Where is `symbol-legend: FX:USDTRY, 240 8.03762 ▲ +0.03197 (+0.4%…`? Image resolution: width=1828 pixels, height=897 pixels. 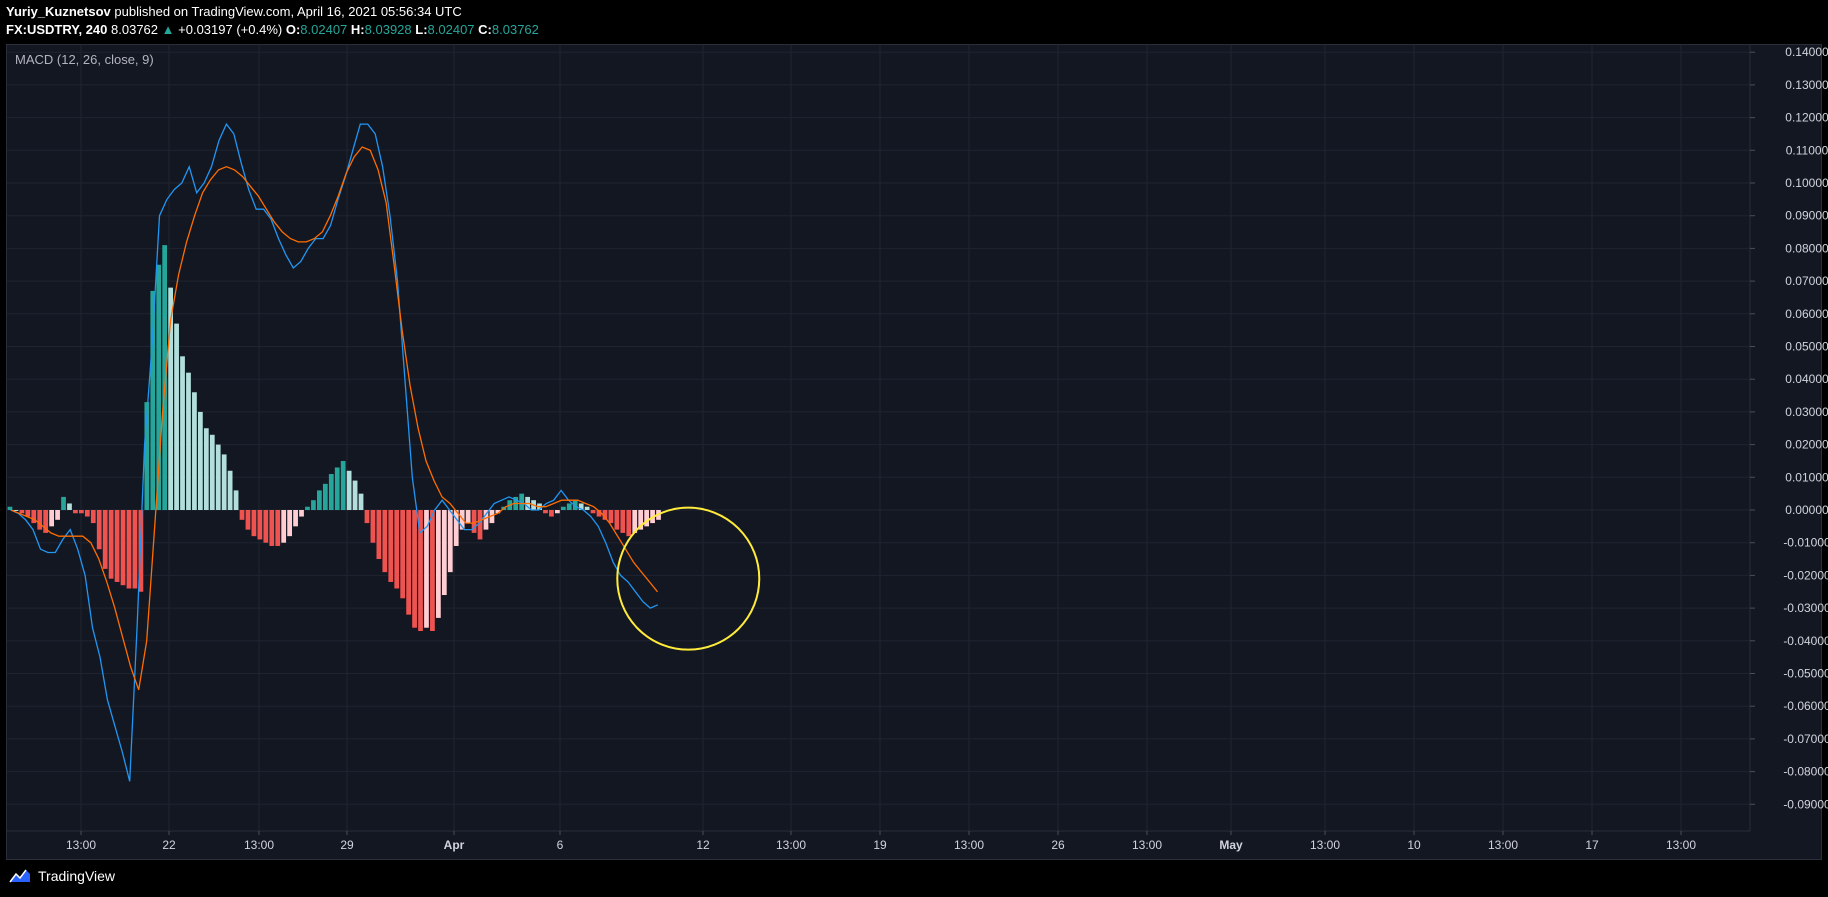 symbol-legend: FX:USDTRY, 240 8.03762 ▲ +0.03197 (+0.4%… is located at coordinates (272, 29).